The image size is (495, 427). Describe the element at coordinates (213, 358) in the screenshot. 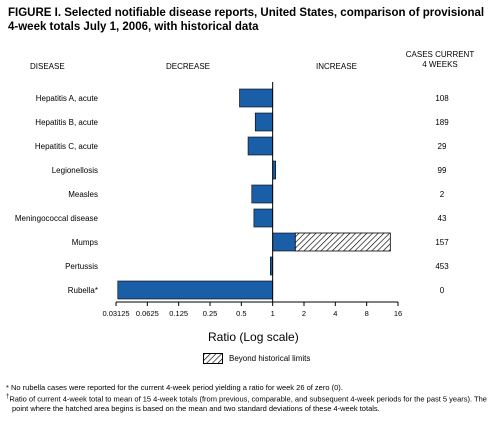

I see `legend-hatch-swatch` at that location.